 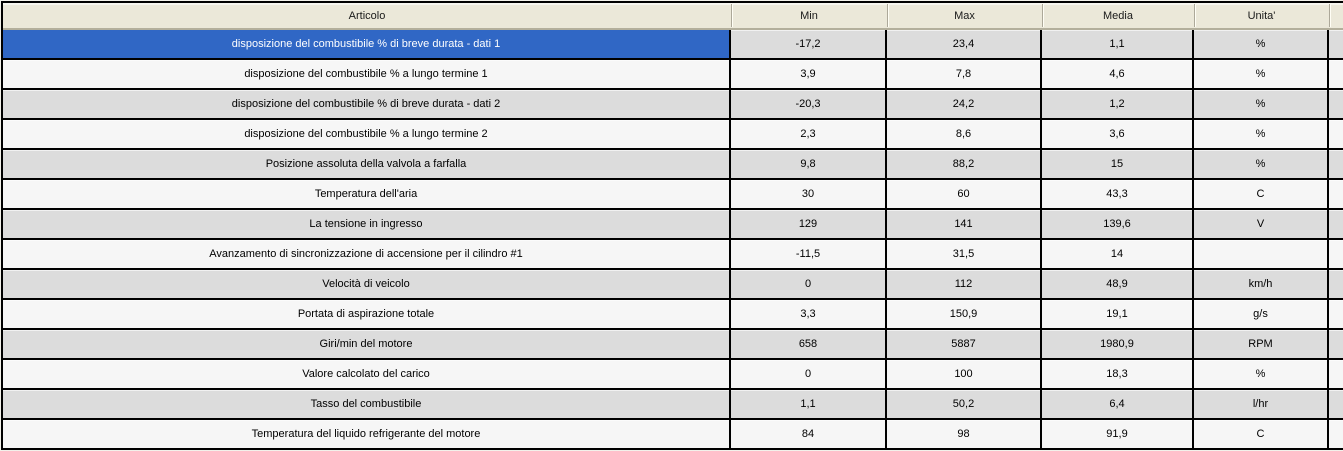 What do you see at coordinates (809, 345) in the screenshot?
I see `cell-min-row-11: 658` at bounding box center [809, 345].